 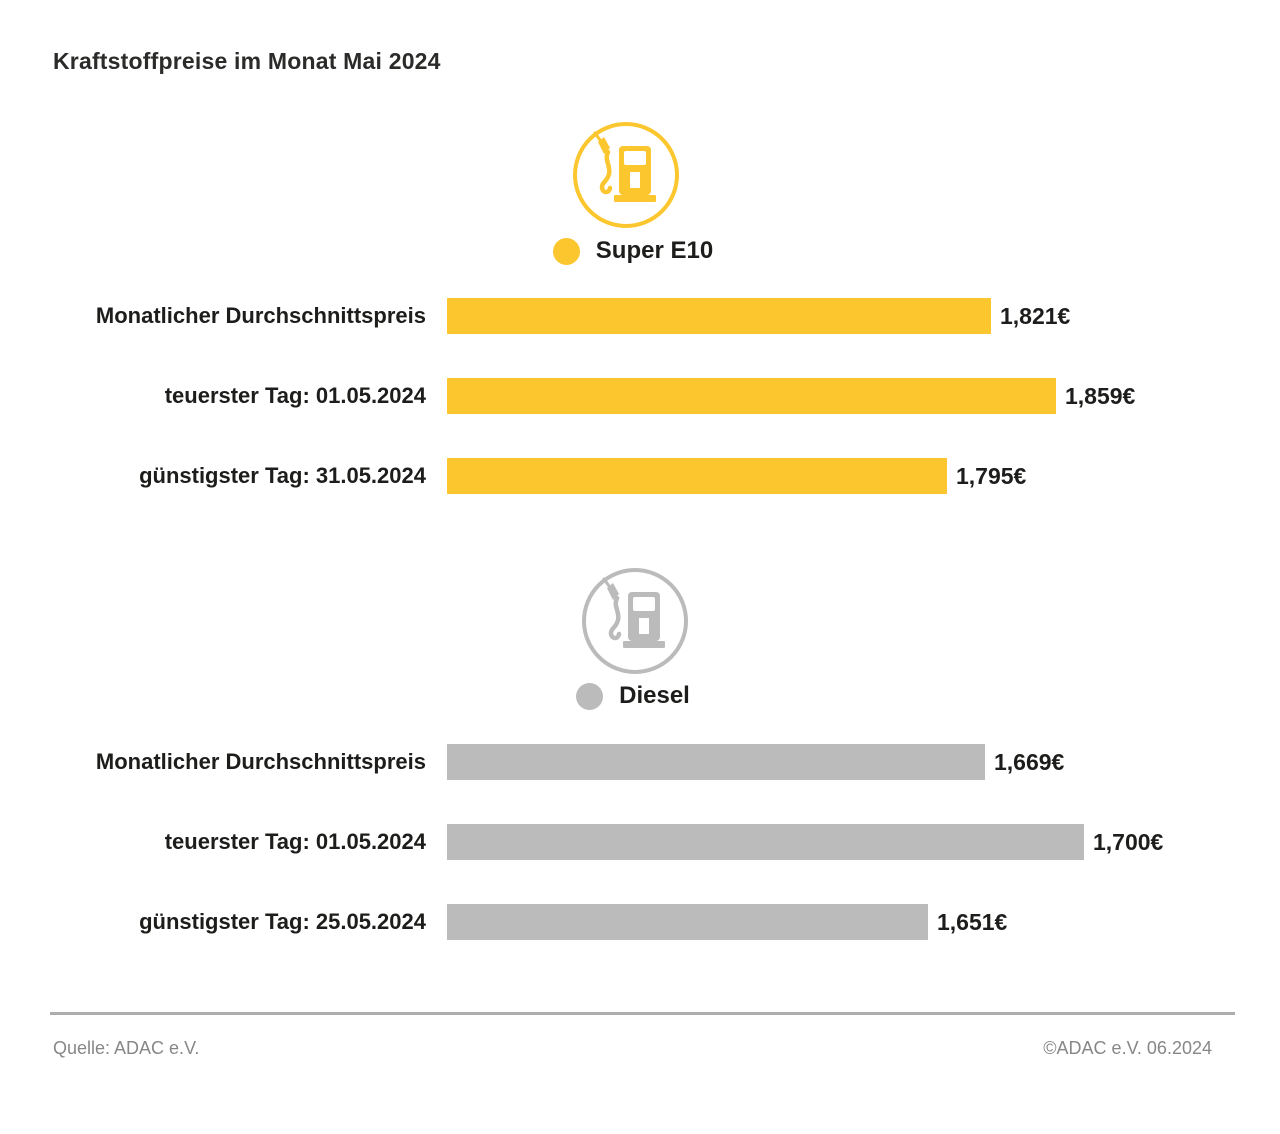 I want to click on legend-super-e10: Super E10, so click(x=633, y=251).